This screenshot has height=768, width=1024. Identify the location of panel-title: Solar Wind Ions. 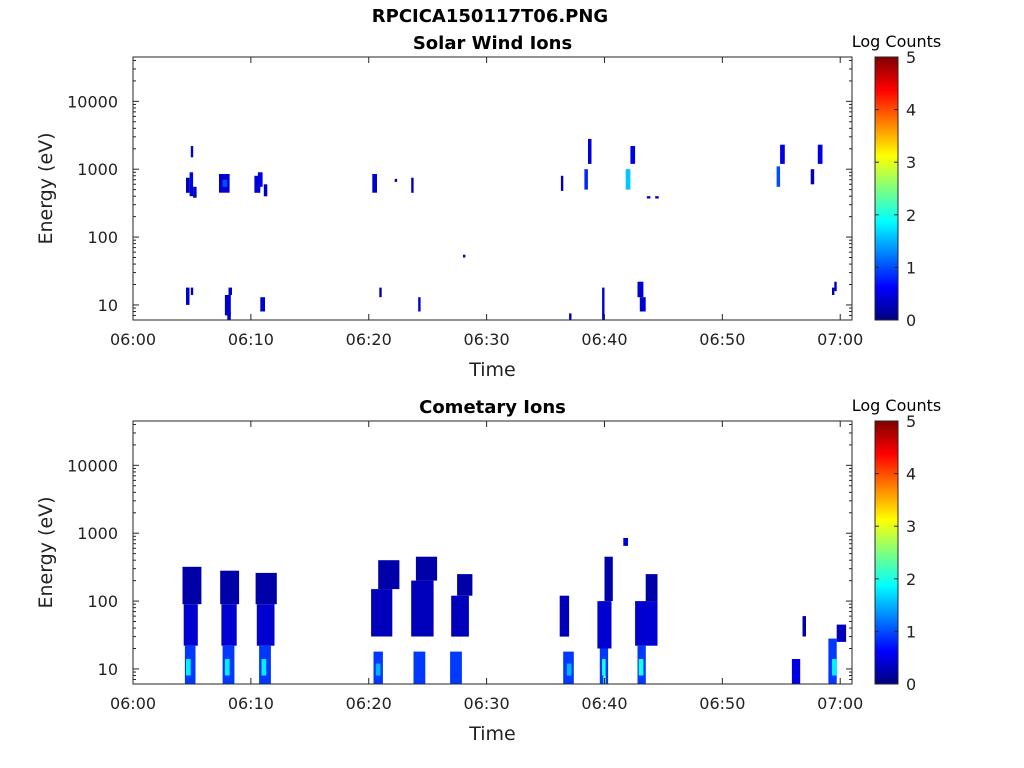
(492, 43).